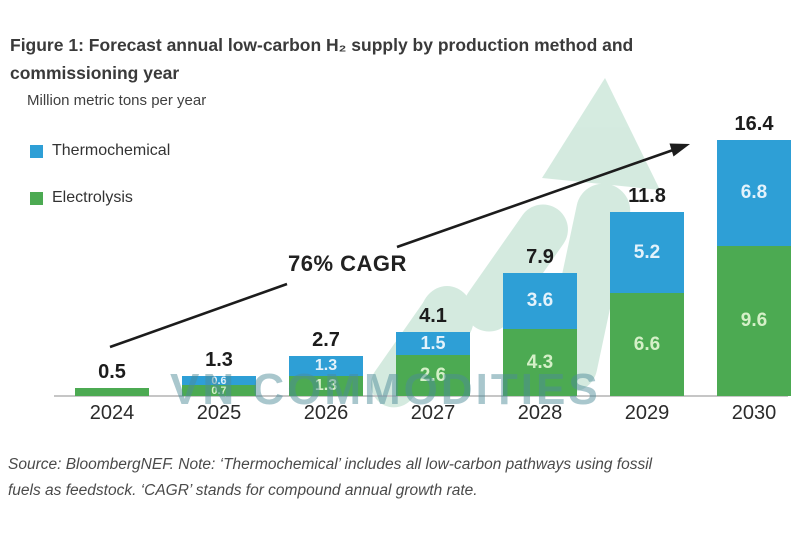 This screenshot has height=533, width=800. Describe the element at coordinates (219, 391) in the screenshot. I see `bar-segment: 0.7` at that location.